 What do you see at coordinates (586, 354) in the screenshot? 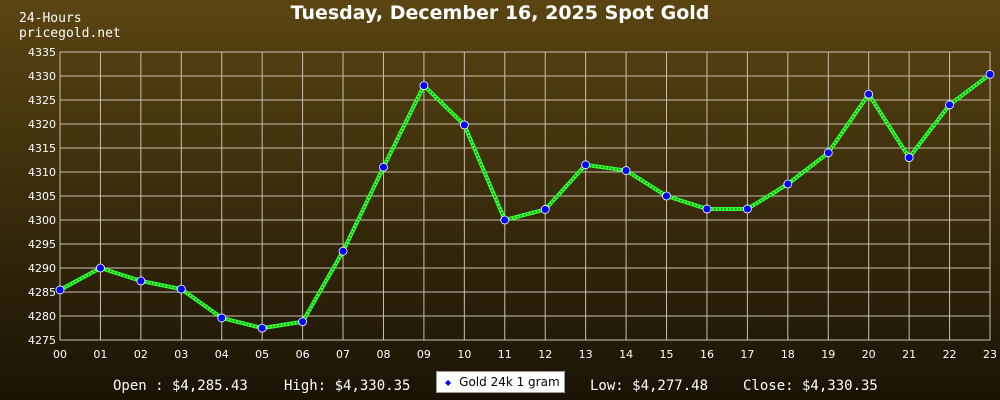
I see `x-tick-label: 13` at bounding box center [586, 354].